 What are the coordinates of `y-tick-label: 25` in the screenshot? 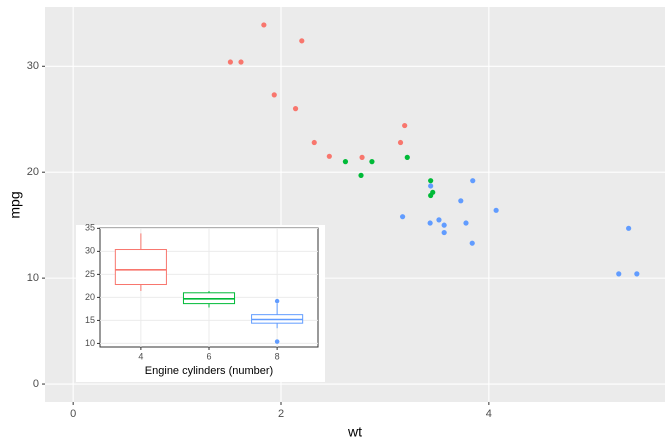 It's located at (90, 274).